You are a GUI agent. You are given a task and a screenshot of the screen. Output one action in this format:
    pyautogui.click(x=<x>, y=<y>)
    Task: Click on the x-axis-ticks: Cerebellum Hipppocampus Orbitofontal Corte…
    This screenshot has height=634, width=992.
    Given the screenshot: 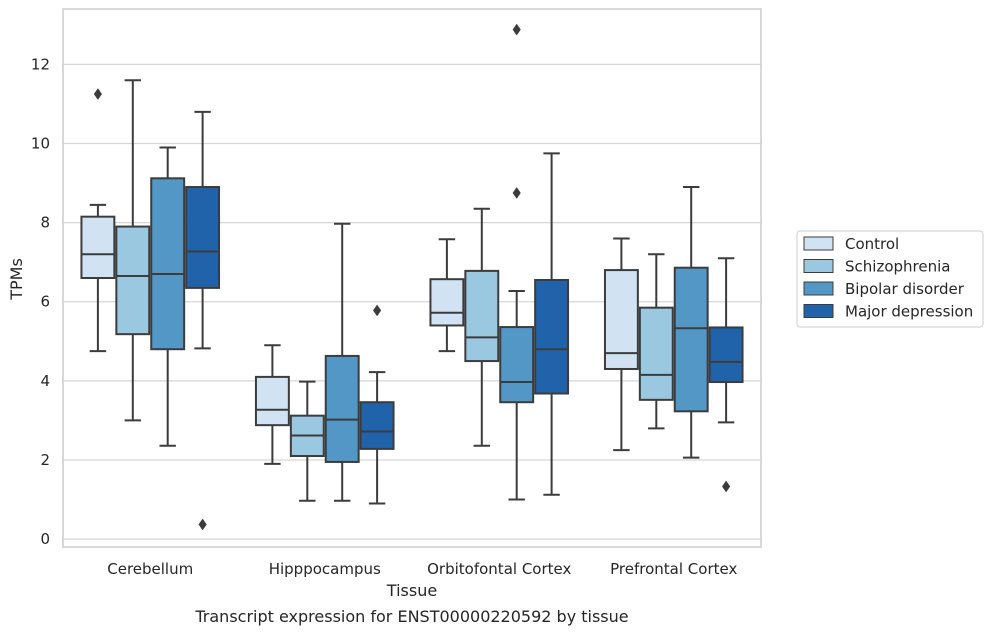 What is the action you would take?
    pyautogui.click(x=422, y=569)
    